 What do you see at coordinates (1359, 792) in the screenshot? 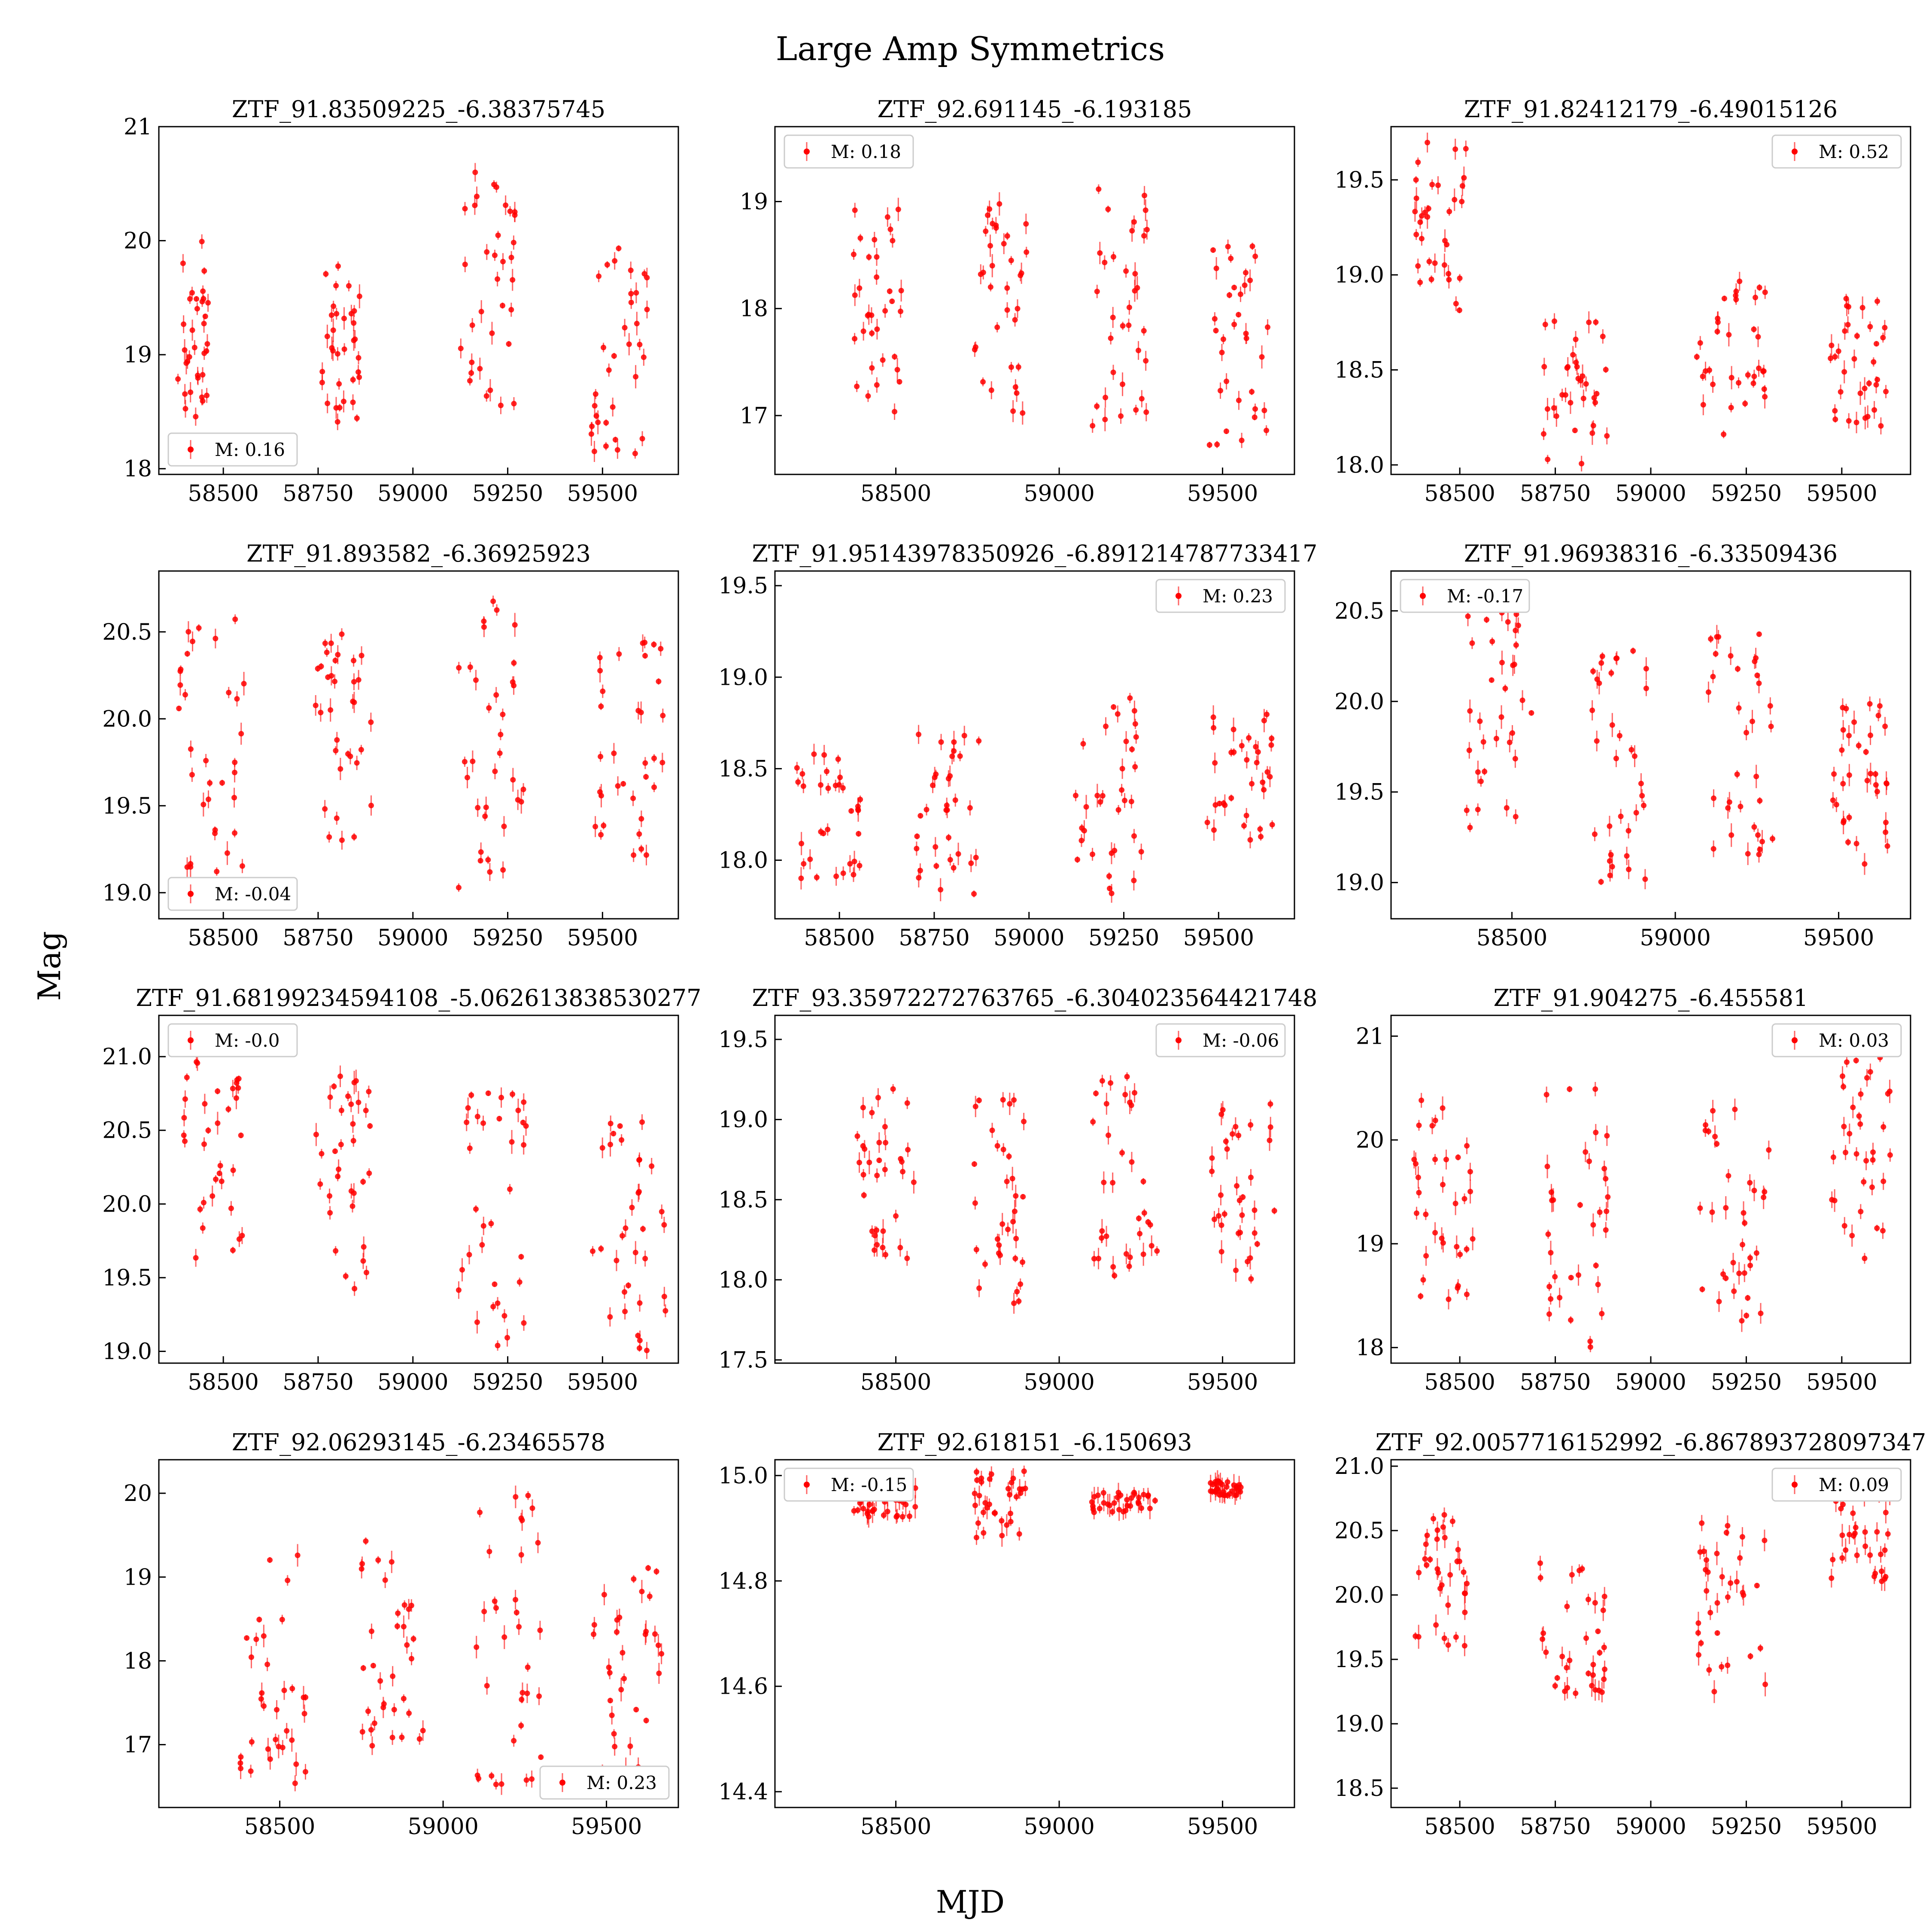
I see `y-tick-label: 19.5` at bounding box center [1359, 792].